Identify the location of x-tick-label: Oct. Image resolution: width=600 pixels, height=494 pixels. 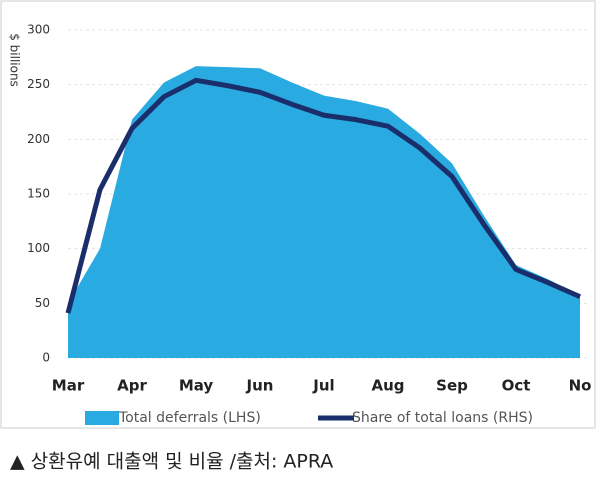
(516, 386).